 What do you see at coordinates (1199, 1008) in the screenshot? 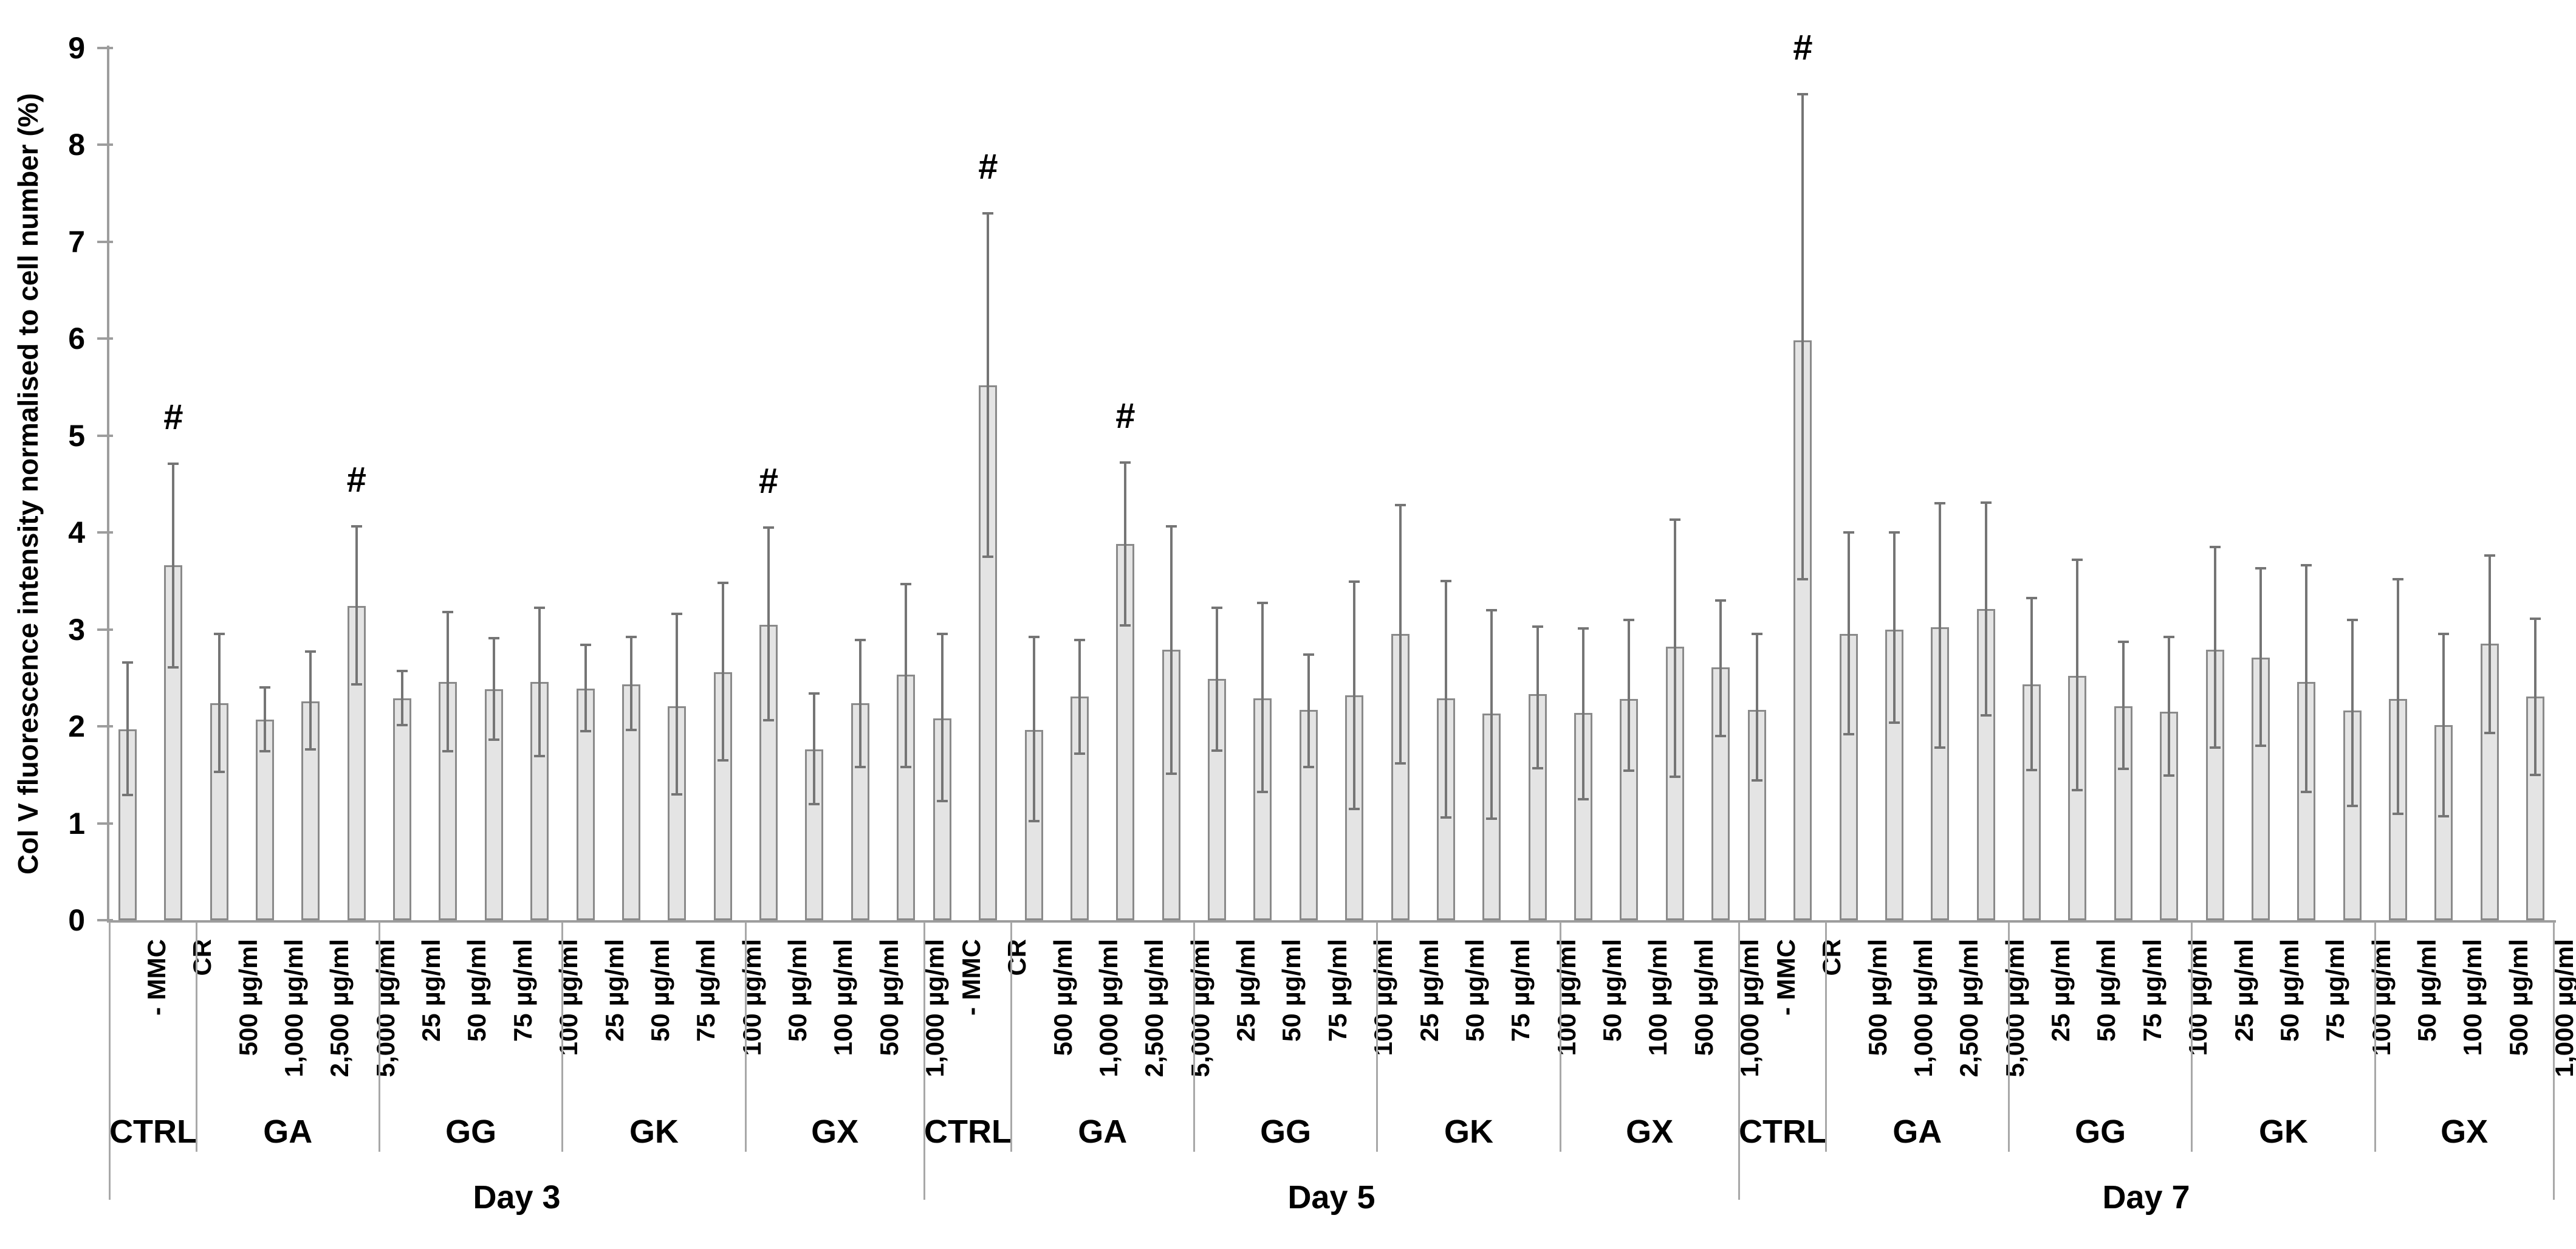
I see `bar-x-label: 5,000 µg/ml` at bounding box center [1199, 1008].